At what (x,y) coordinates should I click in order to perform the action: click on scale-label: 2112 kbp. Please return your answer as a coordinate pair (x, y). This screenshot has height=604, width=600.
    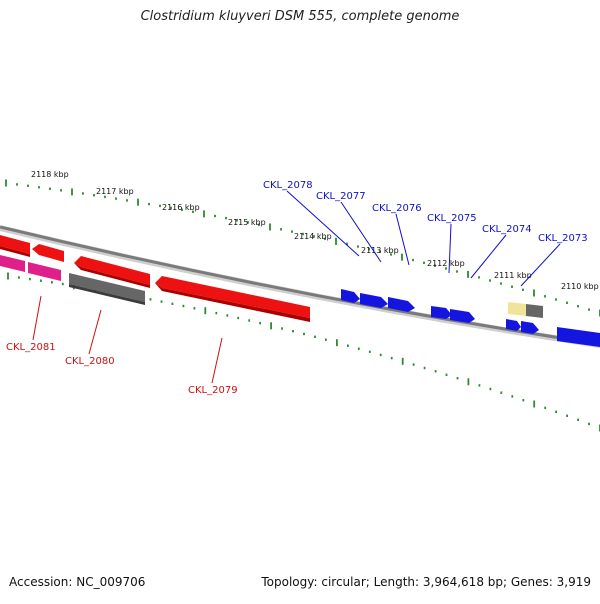
    Looking at the image, I should click on (446, 263).